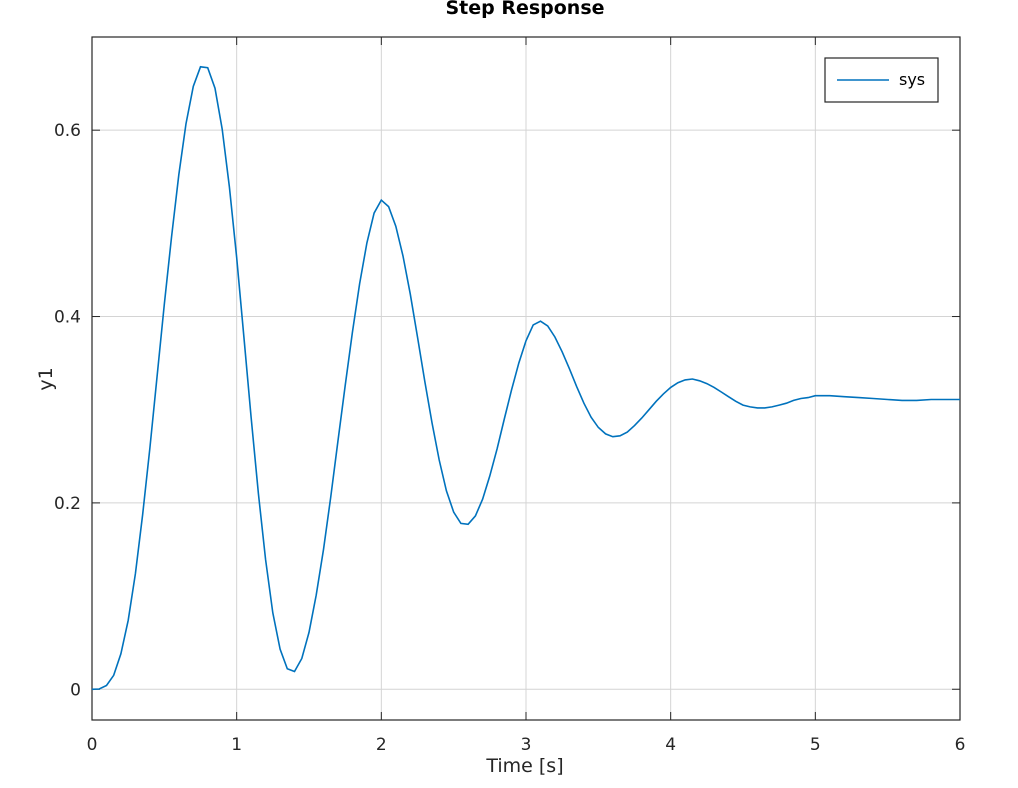 The image size is (1018, 788). What do you see at coordinates (881, 80) in the screenshot?
I see `legend: sys` at bounding box center [881, 80].